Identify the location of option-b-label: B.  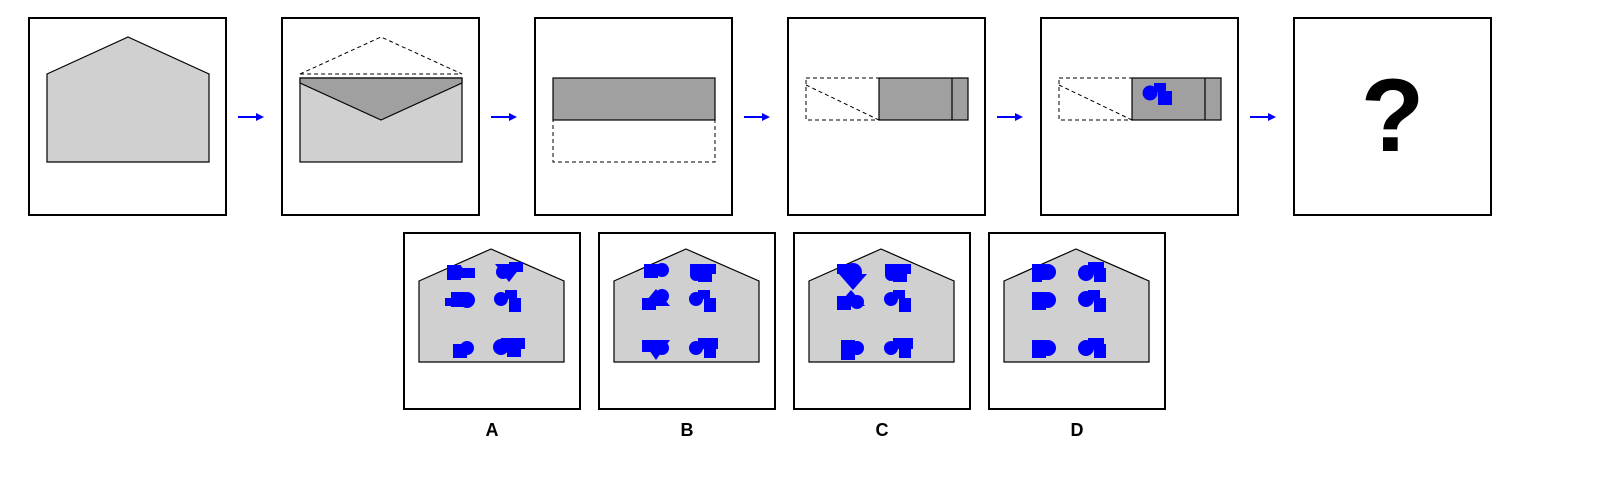
(687, 430).